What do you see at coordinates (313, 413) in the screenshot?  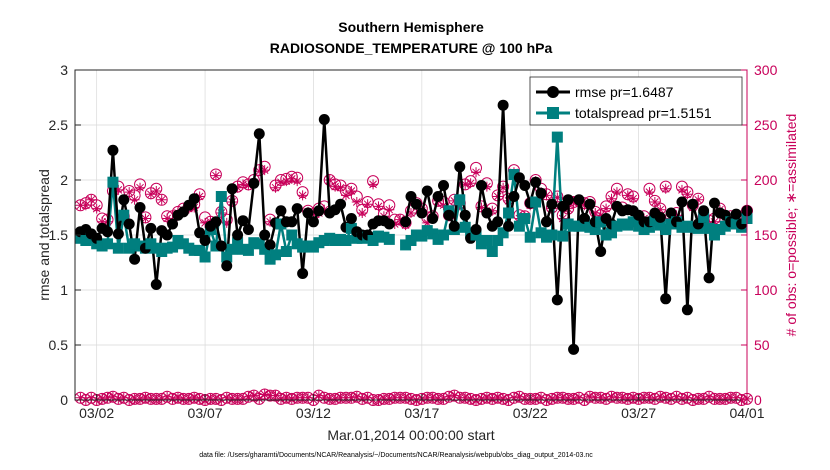 I see `x-tick-label: 03/12` at bounding box center [313, 413].